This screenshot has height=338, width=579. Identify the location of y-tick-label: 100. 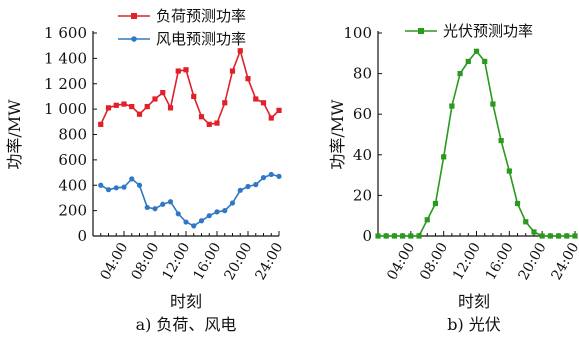
(357, 33).